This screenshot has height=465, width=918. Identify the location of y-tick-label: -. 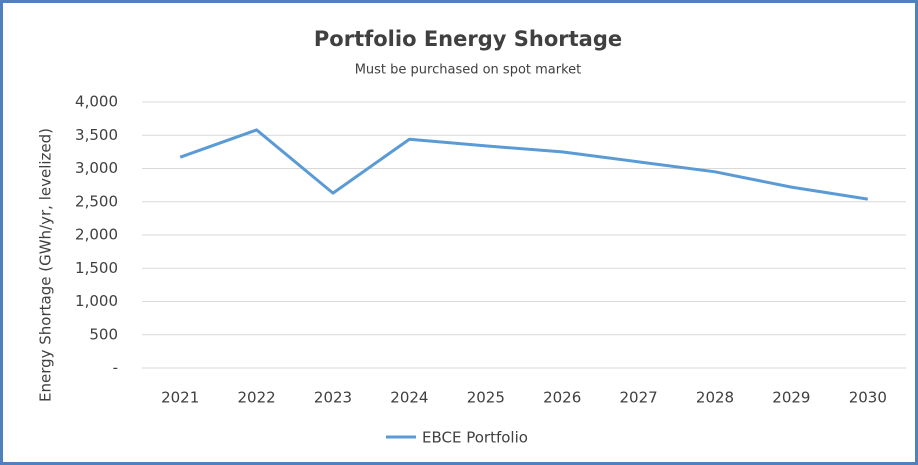
(115, 368).